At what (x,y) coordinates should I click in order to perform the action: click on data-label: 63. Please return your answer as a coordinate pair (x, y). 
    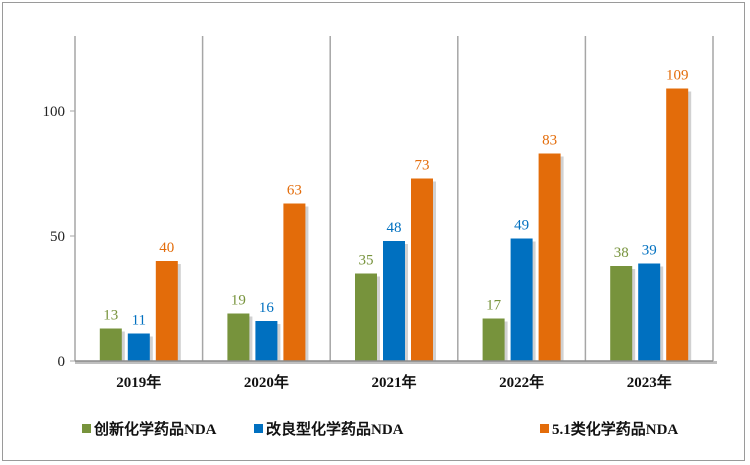
    Looking at the image, I should click on (294, 191).